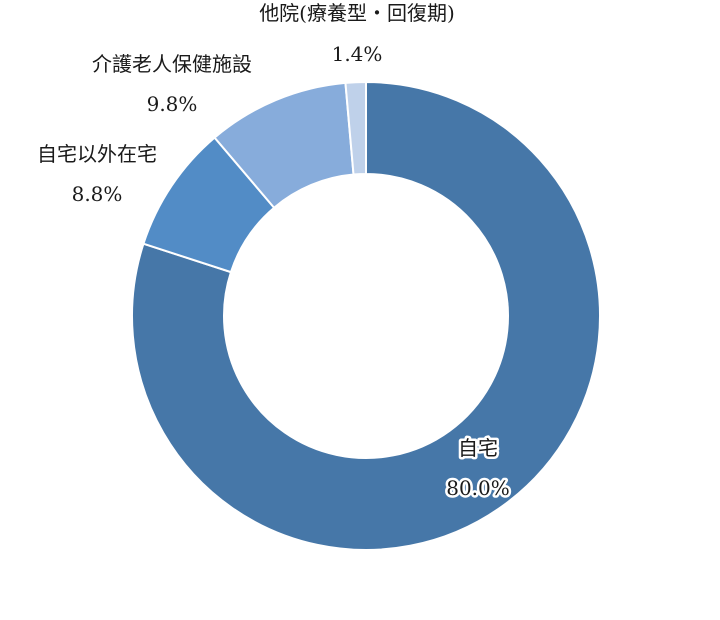 The image size is (720, 620). Describe the element at coordinates (357, 54) in the screenshot. I see `slice-label-tain-value: 1.4%` at that location.